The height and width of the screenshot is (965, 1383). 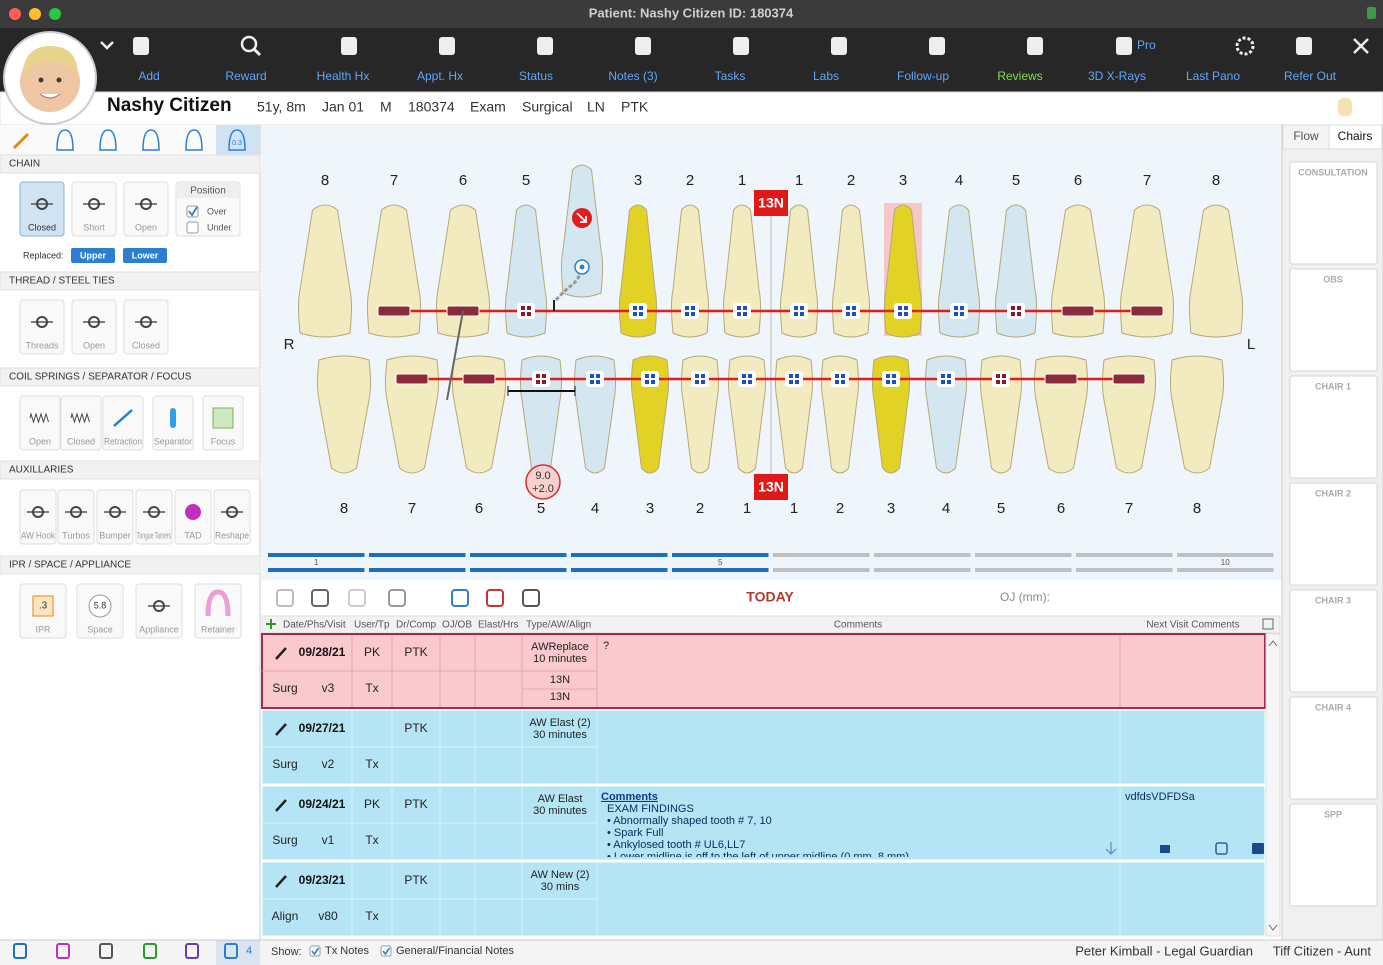 I want to click on toolbar-button: Labs, so click(x=826, y=76).